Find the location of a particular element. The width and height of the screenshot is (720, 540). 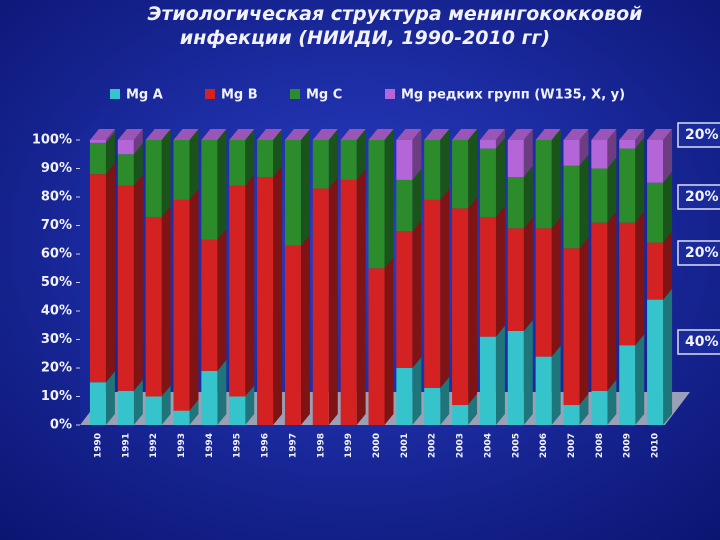

x-tick-label: 2002 is located at coordinates (433, 445).